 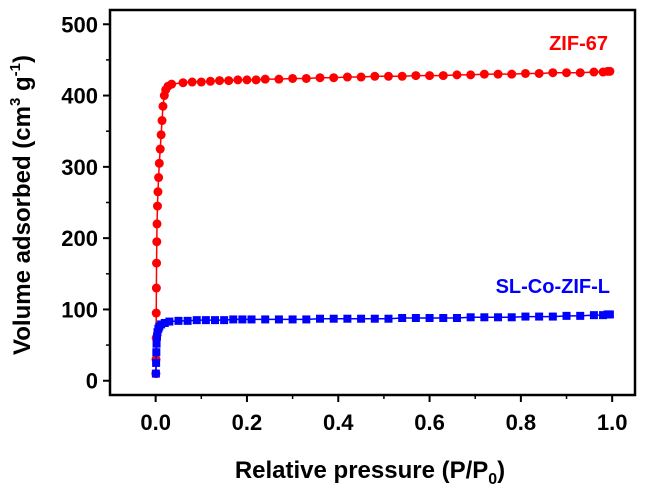 What do you see at coordinates (79, 24) in the screenshot?
I see `y-tick-label: 500` at bounding box center [79, 24].